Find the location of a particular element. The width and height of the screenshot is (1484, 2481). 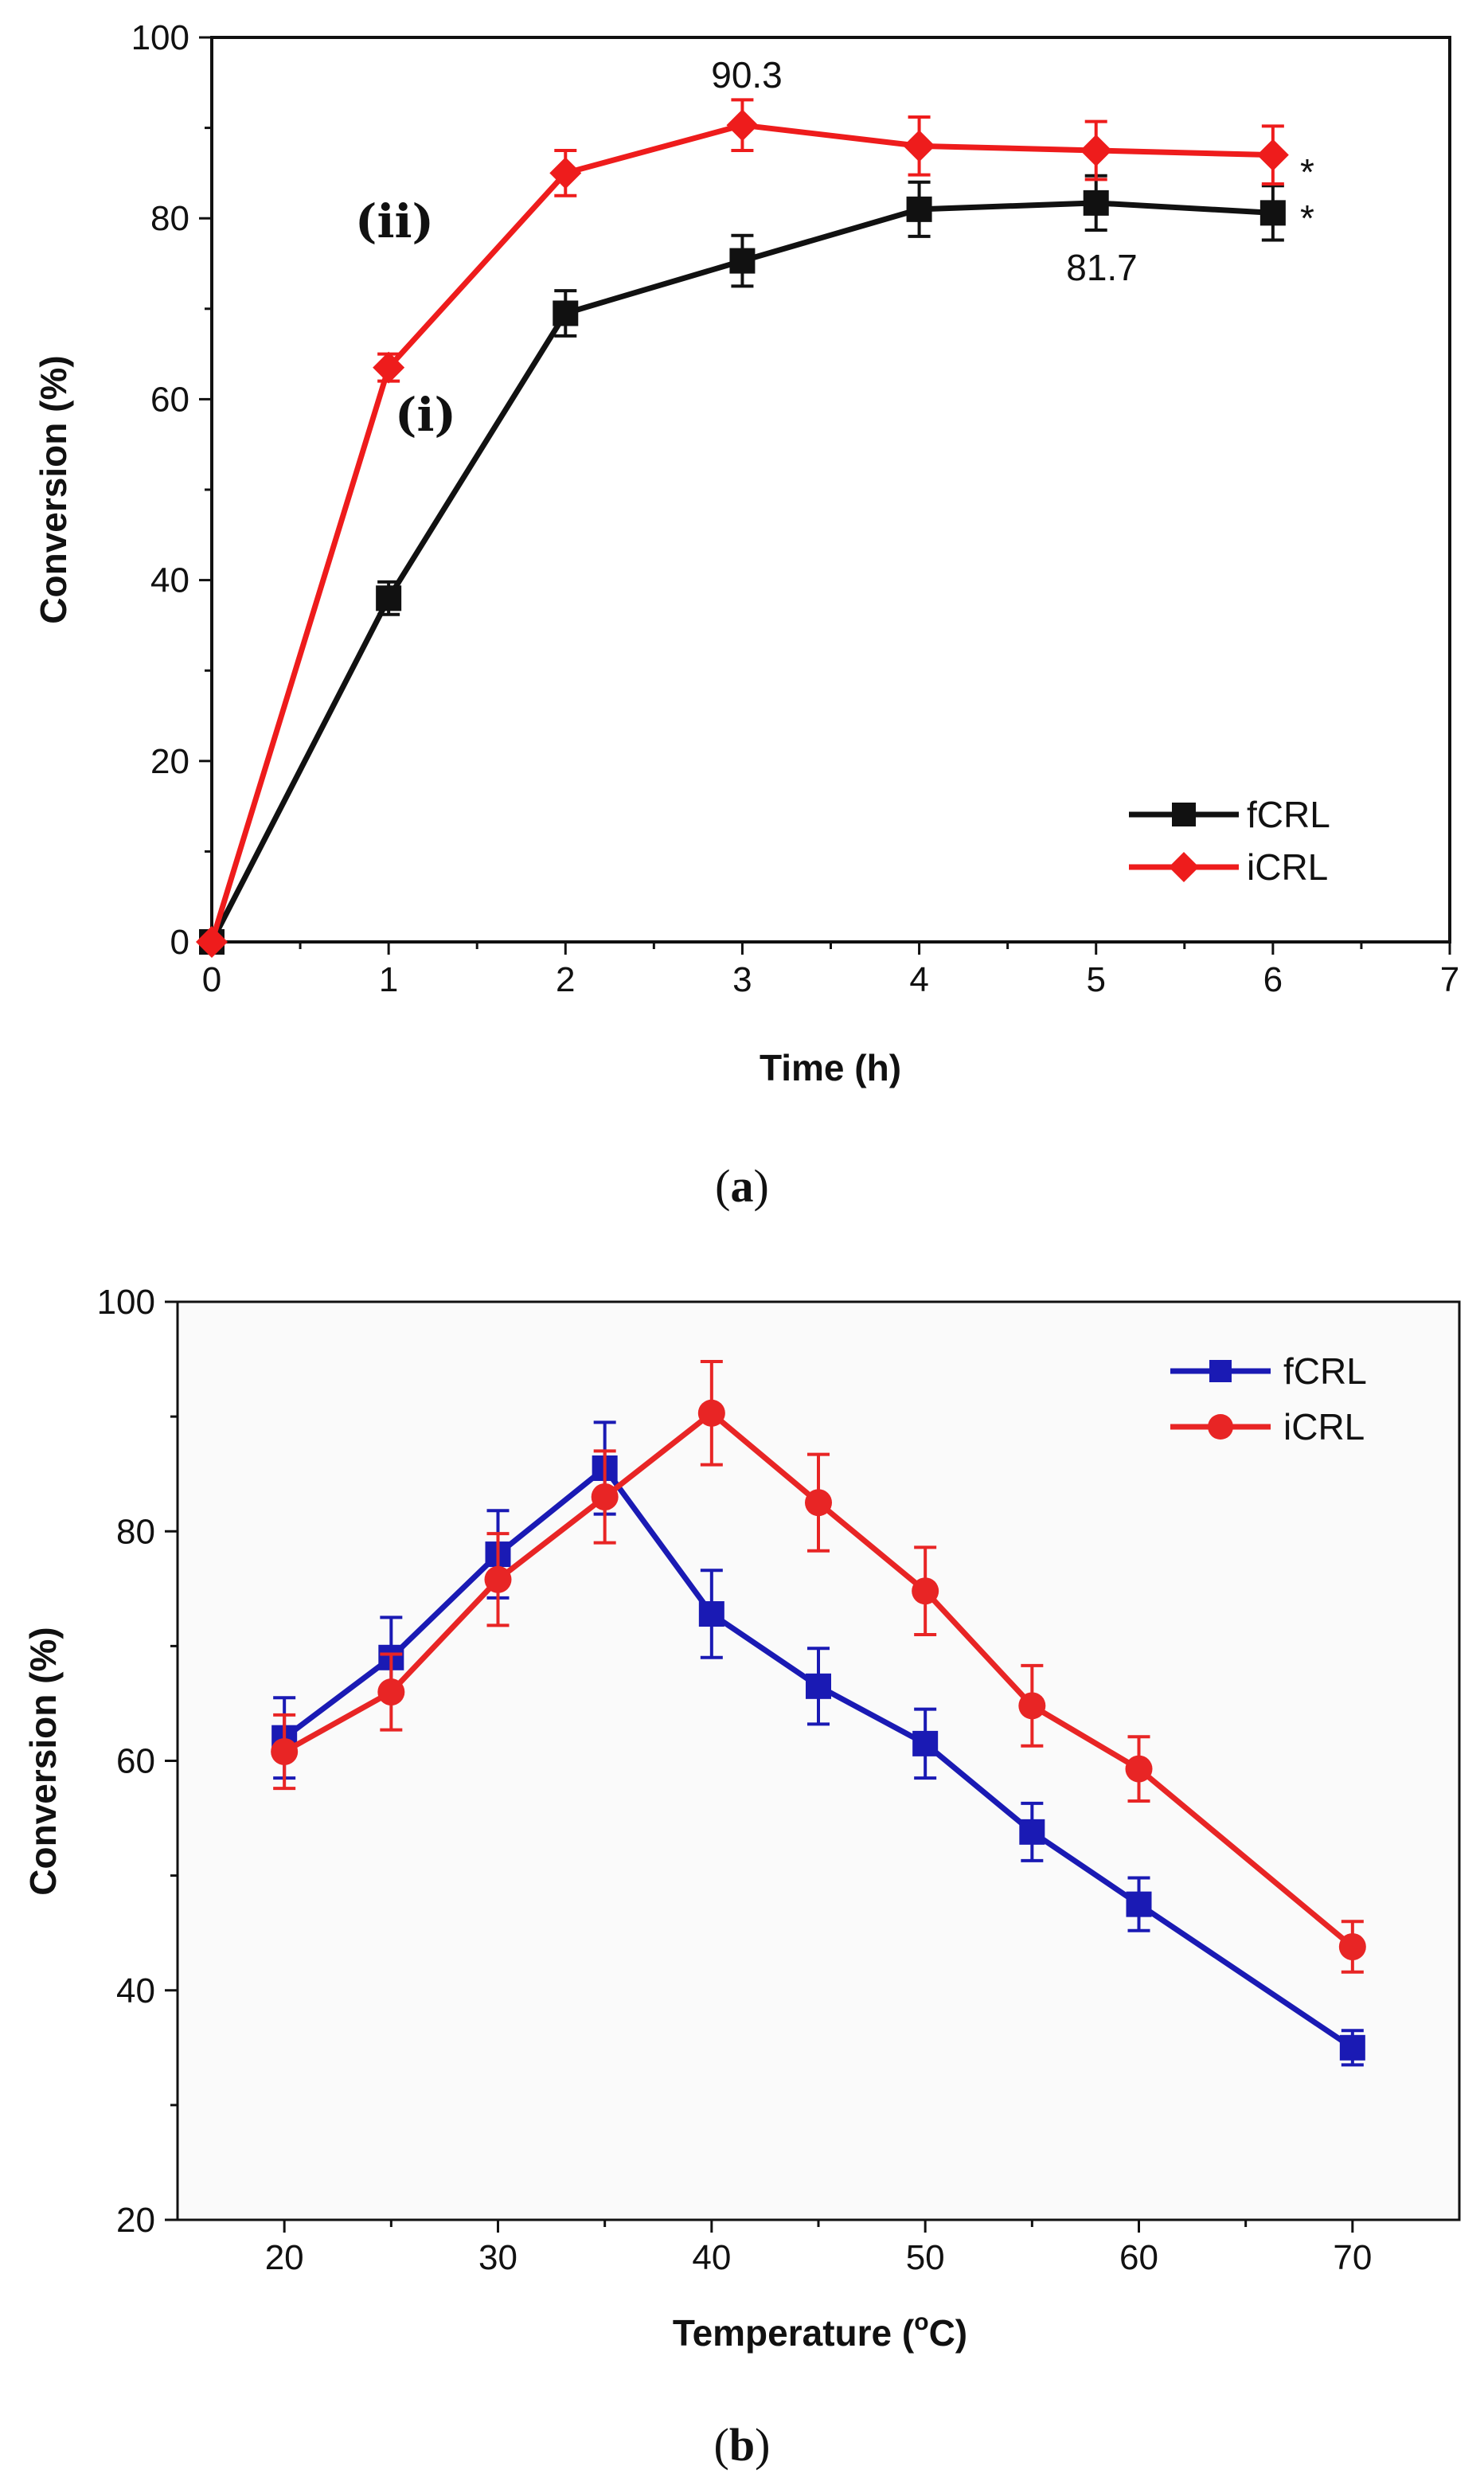

y-axis-title-a: Conversion (%) is located at coordinates (53, 489).